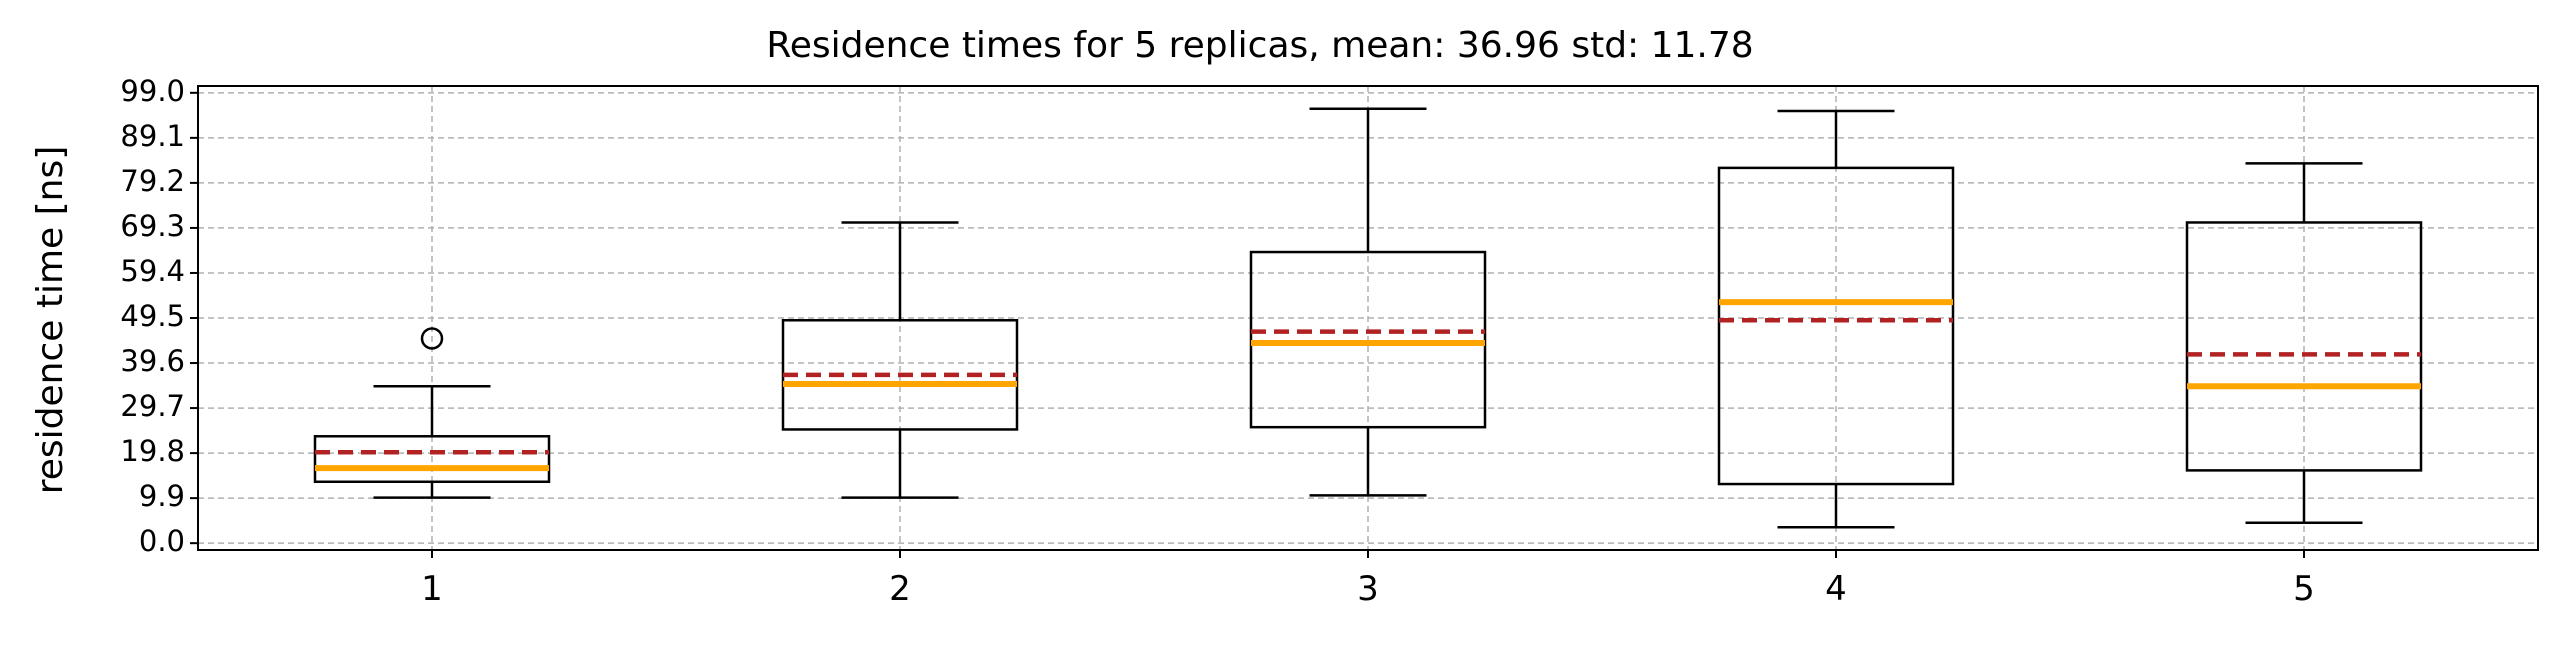 The height and width of the screenshot is (647, 2554). Describe the element at coordinates (152, 181) in the screenshot. I see `y-tick-label: 79.2` at that location.